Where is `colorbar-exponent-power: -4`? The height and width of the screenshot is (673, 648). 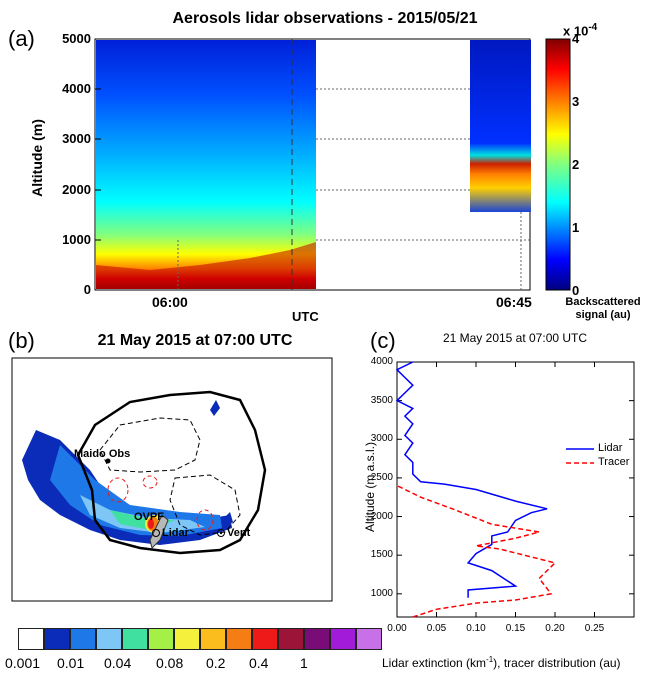 colorbar-exponent-power: -4 is located at coordinates (593, 27).